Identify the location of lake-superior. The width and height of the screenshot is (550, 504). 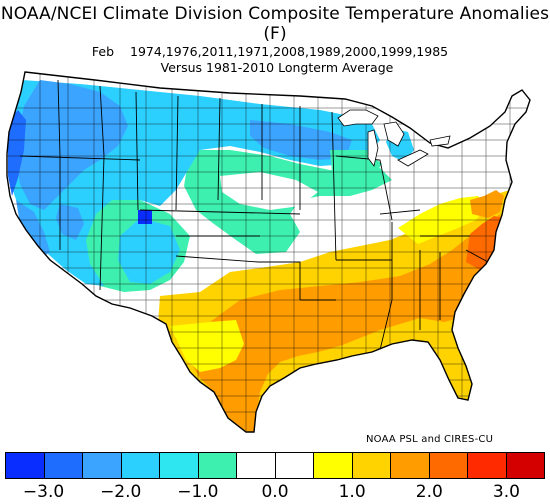
(358, 118).